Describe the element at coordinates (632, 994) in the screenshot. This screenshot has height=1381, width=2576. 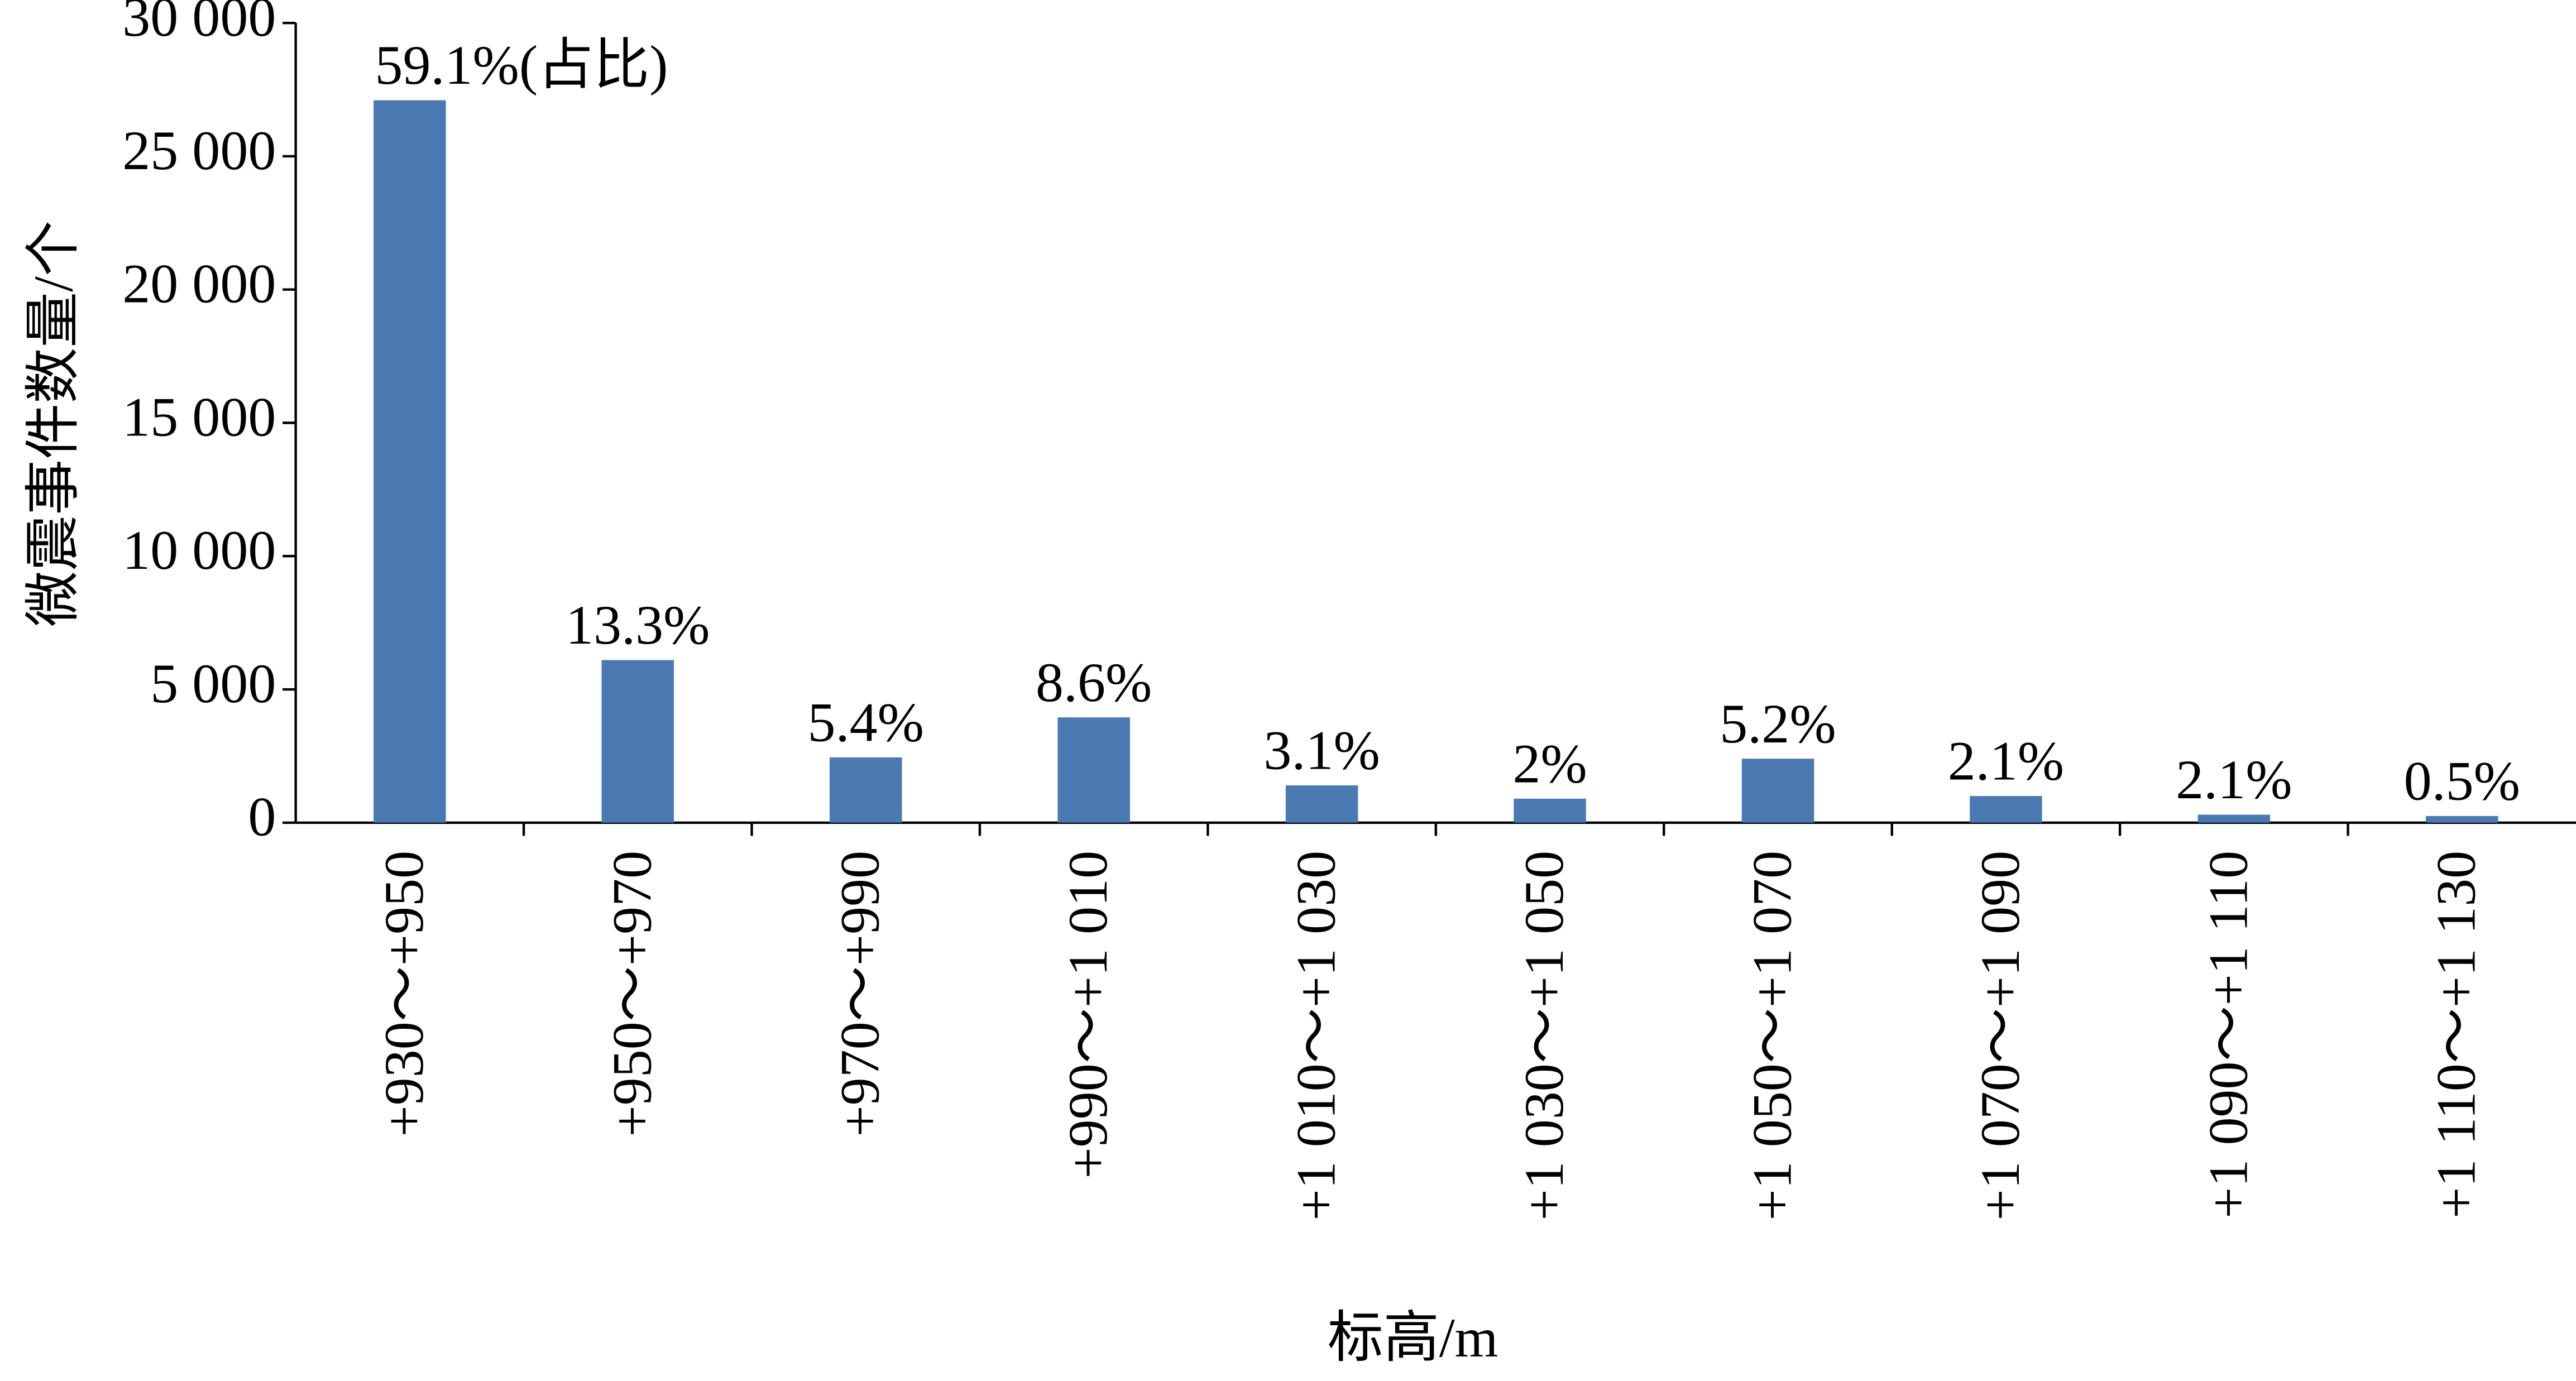
I see `x-tick-label: +950～+970` at that location.